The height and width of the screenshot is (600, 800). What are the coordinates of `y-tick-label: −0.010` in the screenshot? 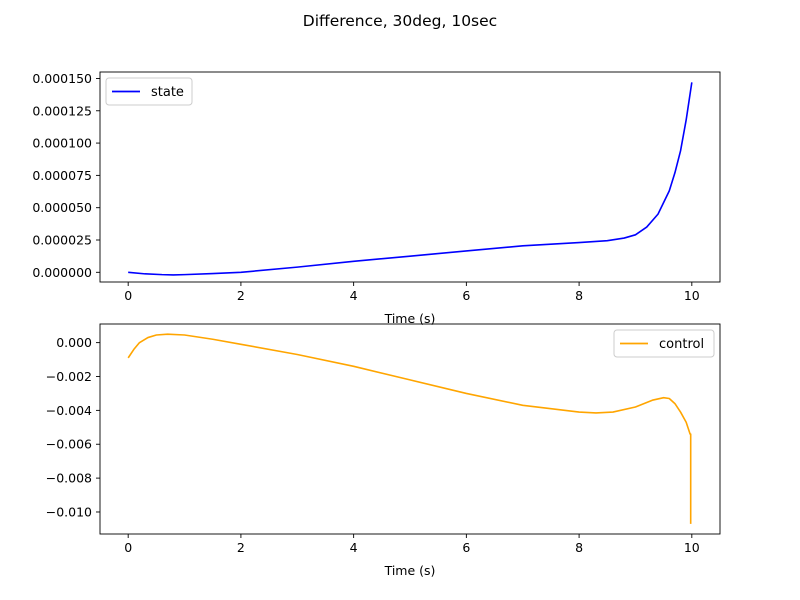 It's located at (69, 511).